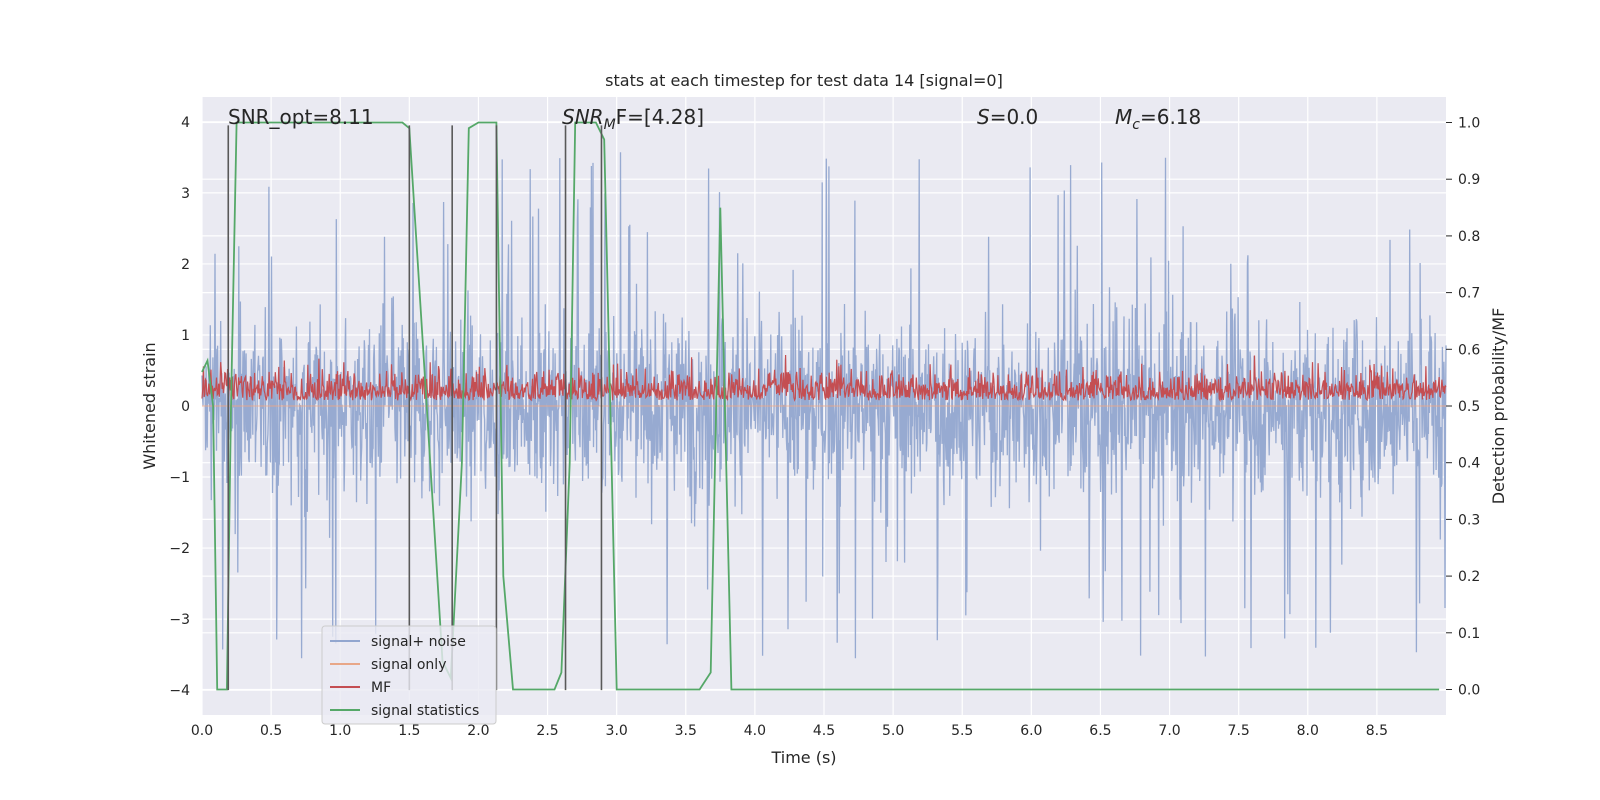 This screenshot has width=1600, height=800. I want to click on x-tick-label: 5.0, so click(893, 731).